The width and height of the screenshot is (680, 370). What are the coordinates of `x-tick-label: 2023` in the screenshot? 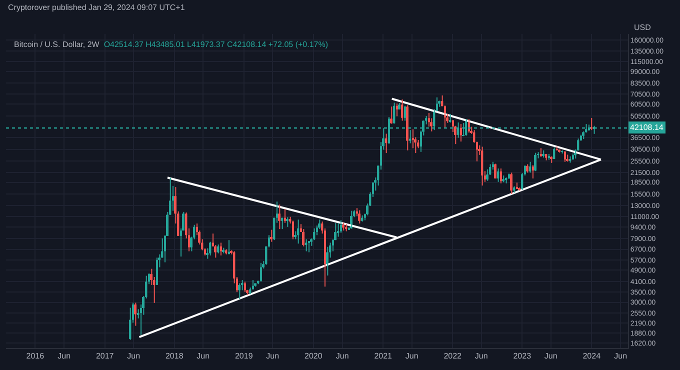 It's located at (522, 356).